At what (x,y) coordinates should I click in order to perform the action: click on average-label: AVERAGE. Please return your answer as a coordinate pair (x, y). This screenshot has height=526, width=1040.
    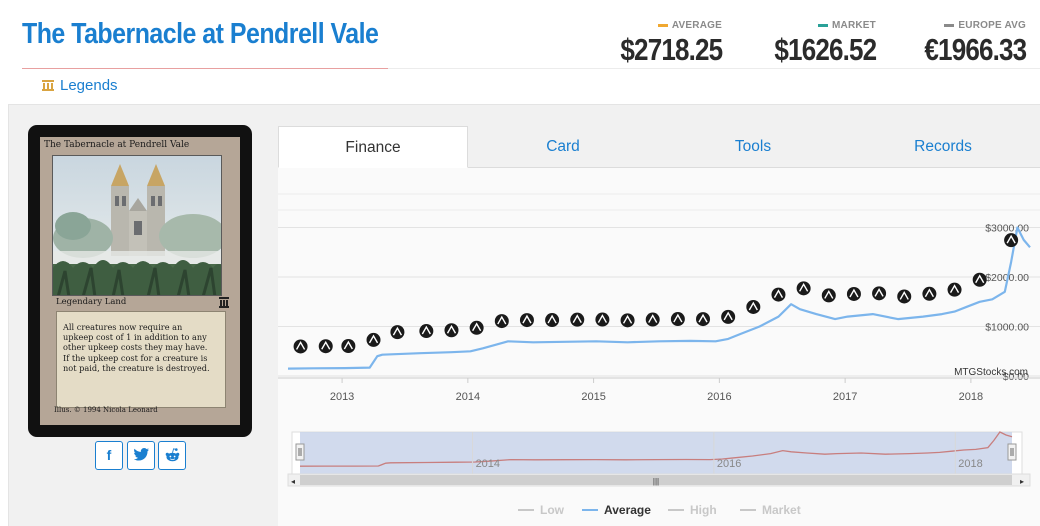
    Looking at the image, I should click on (696, 25).